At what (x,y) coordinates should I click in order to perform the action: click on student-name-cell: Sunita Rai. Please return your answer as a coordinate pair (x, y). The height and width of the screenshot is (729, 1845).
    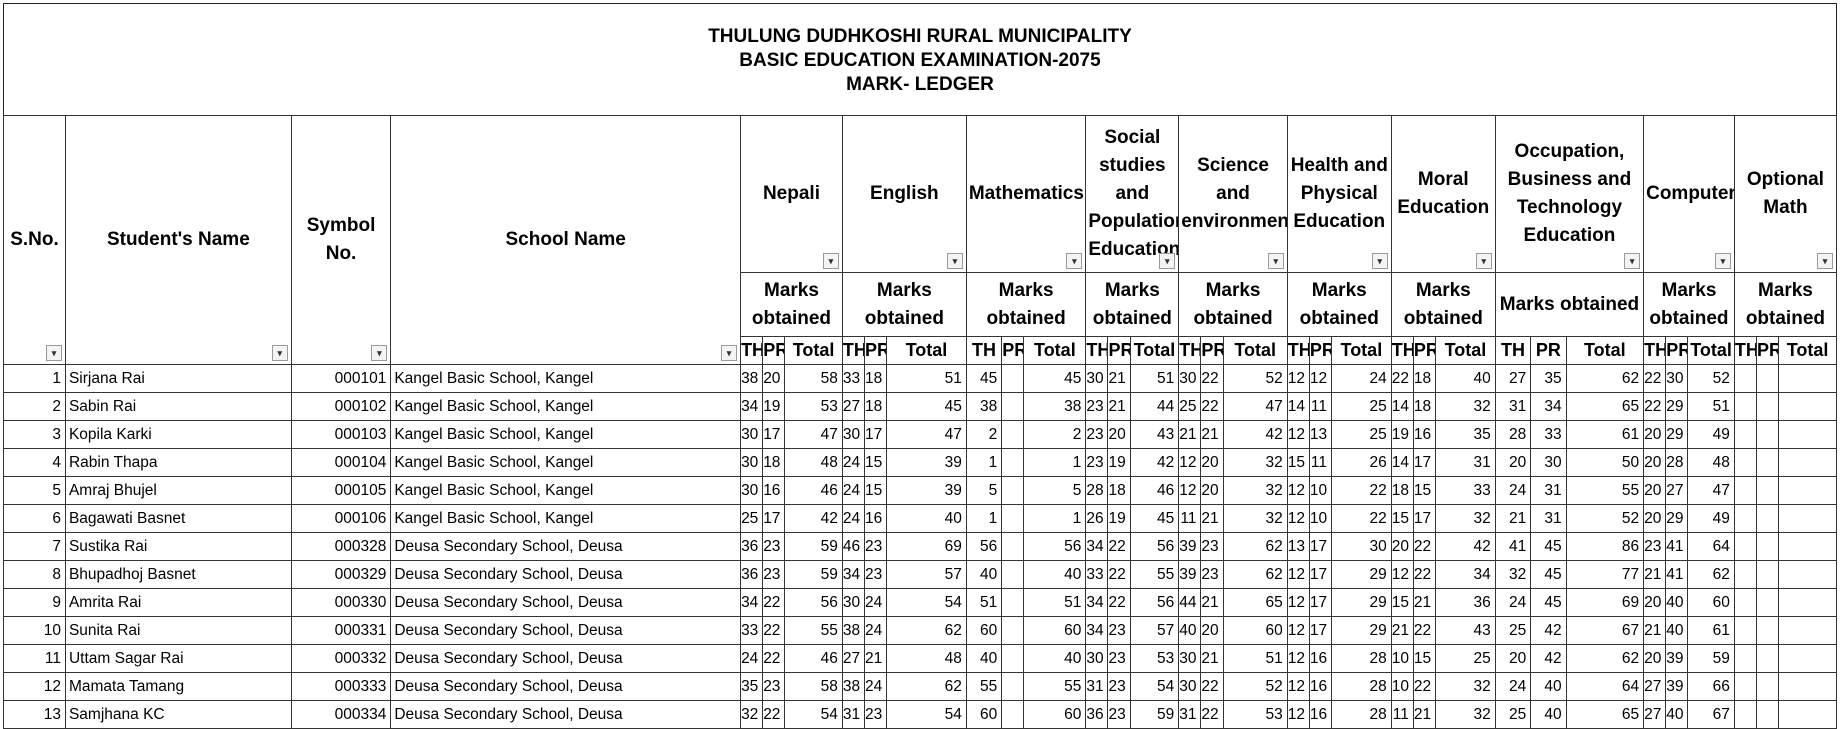
    Looking at the image, I should click on (178, 630).